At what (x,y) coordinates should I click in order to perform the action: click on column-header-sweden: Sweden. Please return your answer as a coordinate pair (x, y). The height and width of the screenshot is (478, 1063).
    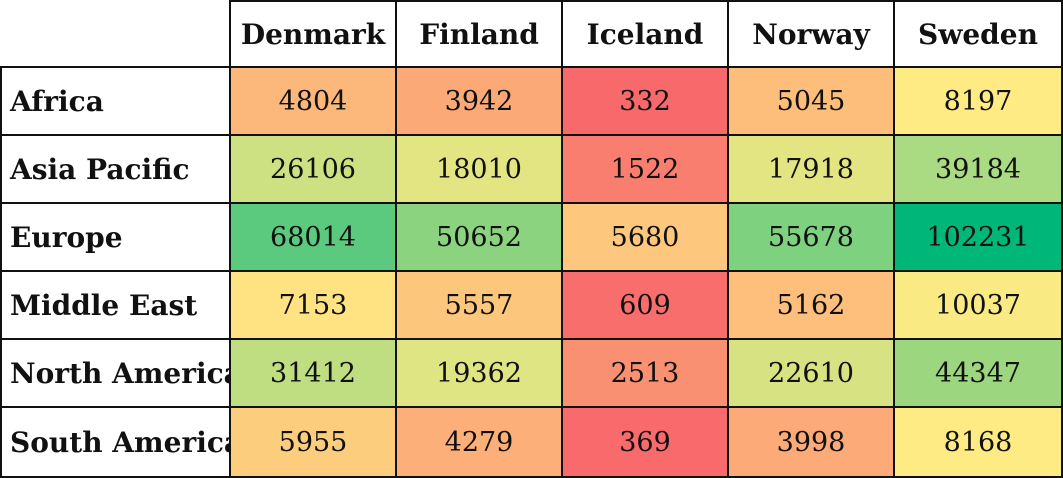
    Looking at the image, I should click on (979, 34).